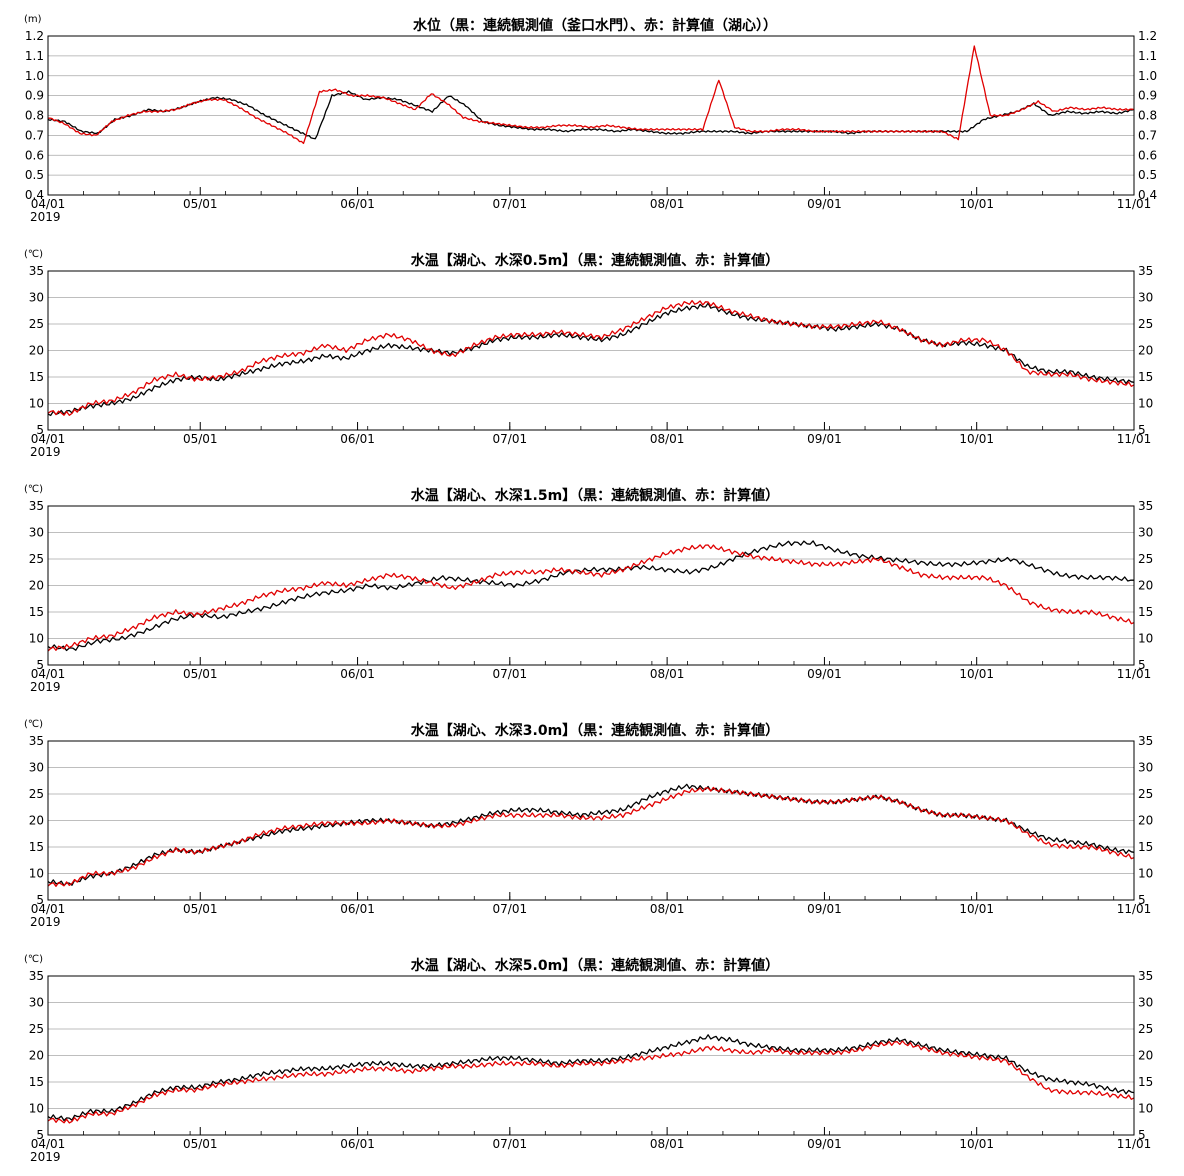 Image resolution: width=1184 pixels, height=1176 pixels. I want to click on y-tick-label-right: 35, so click(1145, 741).